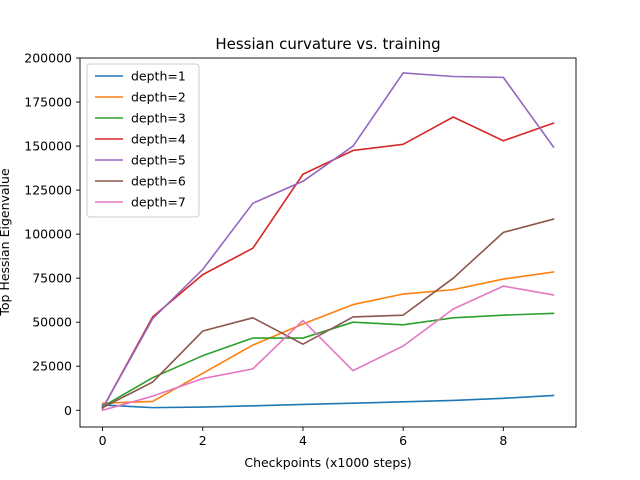  What do you see at coordinates (48, 102) in the screenshot?
I see `y-tick-label: 175000` at bounding box center [48, 102].